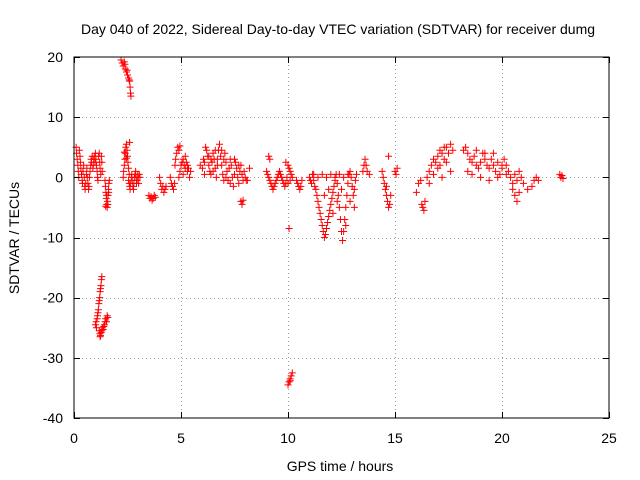 Image resolution: width=640 pixels, height=480 pixels. I want to click on x-tick-label: 15, so click(395, 438).